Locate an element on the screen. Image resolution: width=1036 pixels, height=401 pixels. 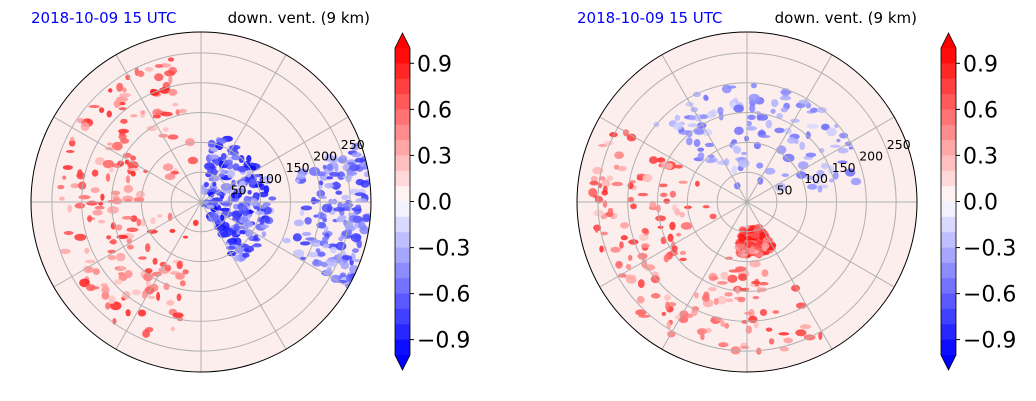
colorbar-tick-label: −0.3 is located at coordinates (989, 249).